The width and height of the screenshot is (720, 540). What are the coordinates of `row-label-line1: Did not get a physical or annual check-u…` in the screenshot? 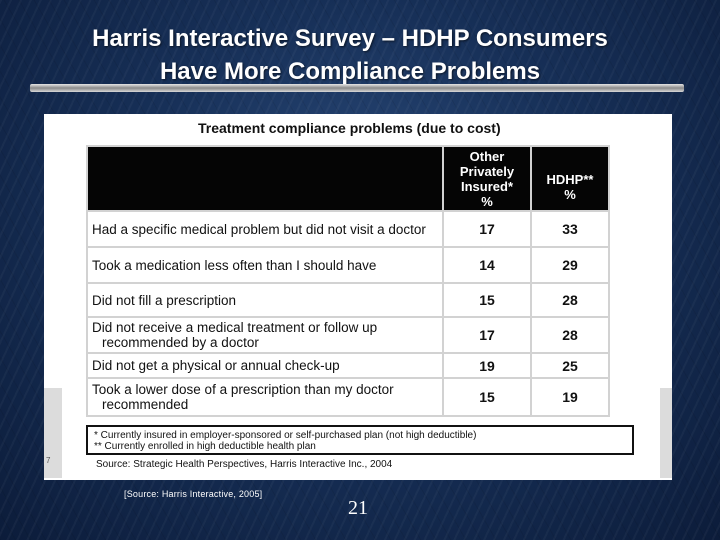 It's located at (216, 365).